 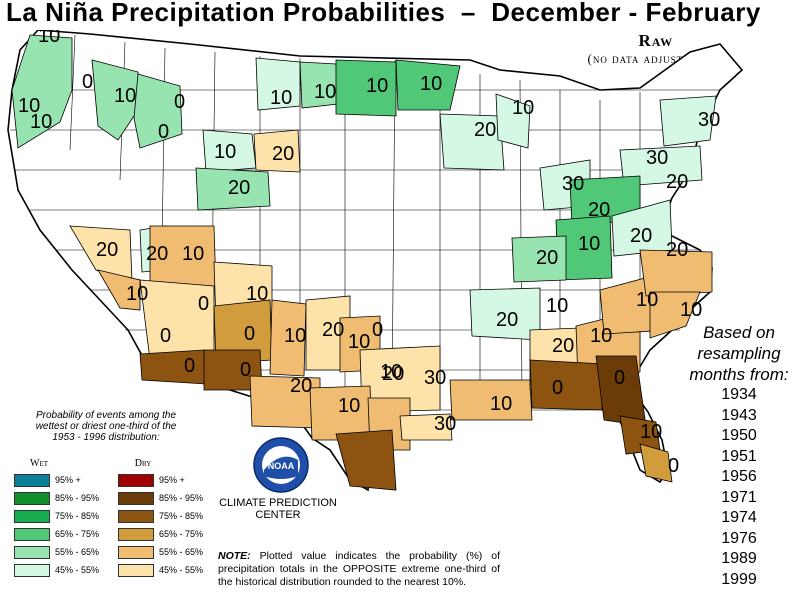 What do you see at coordinates (181, 498) in the screenshot?
I see `dry-legend-range: 85% - 95%` at bounding box center [181, 498].